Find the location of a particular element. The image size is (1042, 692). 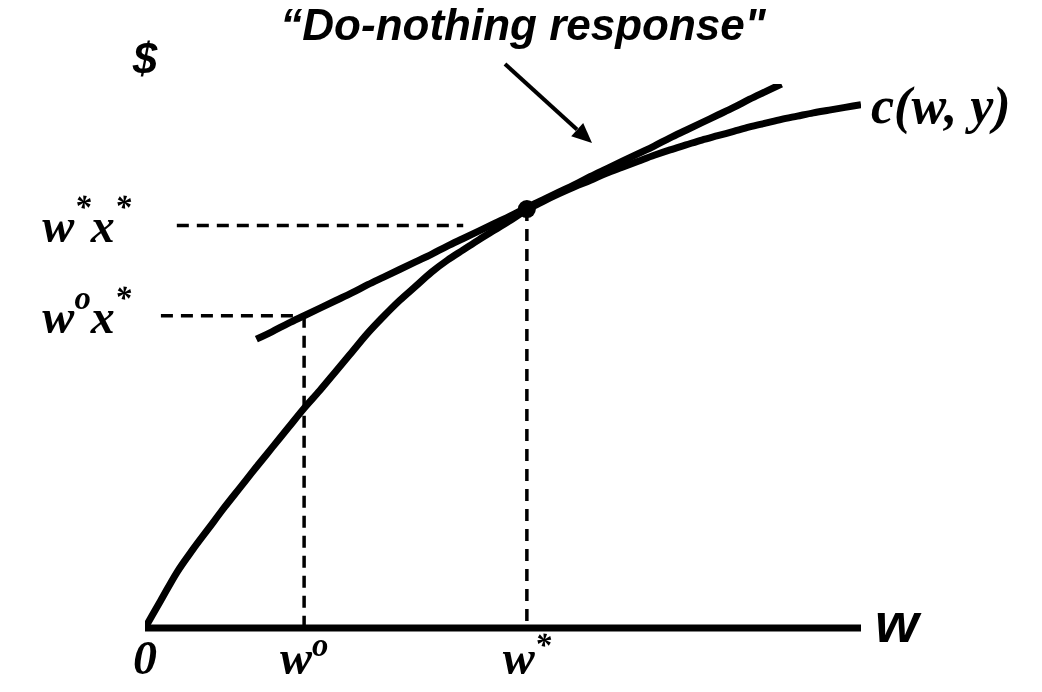

series-label: w$^{o}$x$^{*}$ is located at coordinates (87, 311).